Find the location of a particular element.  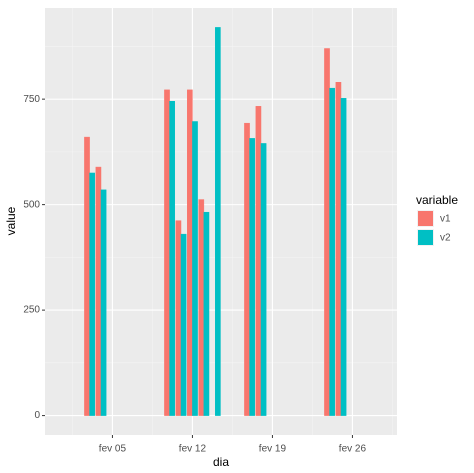

legend-label: v2 is located at coordinates (445, 238).